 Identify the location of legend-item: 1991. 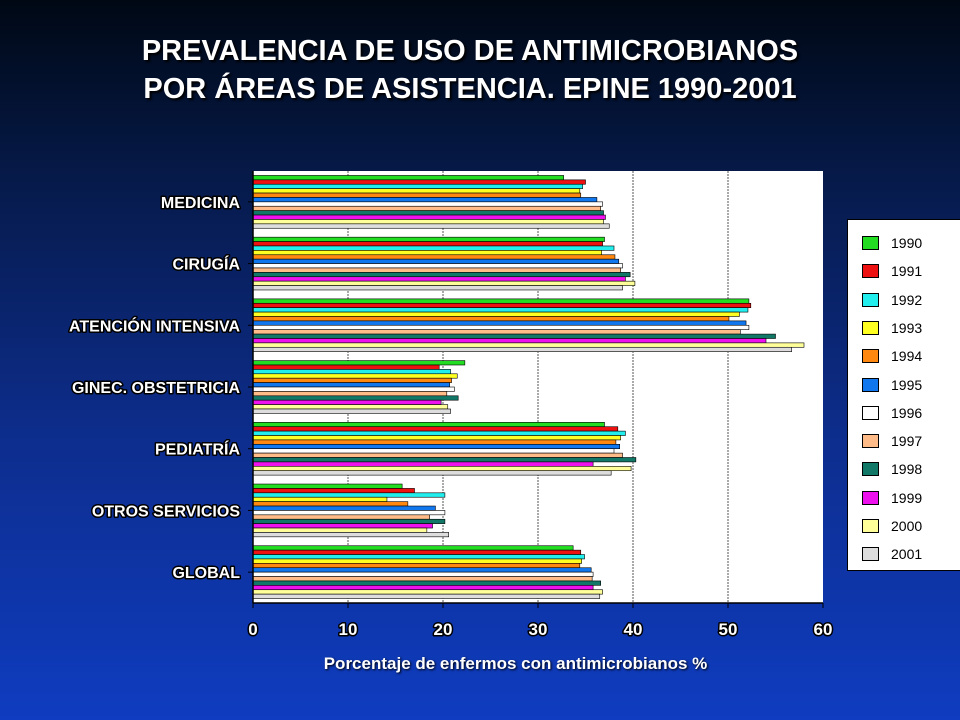
(892, 271).